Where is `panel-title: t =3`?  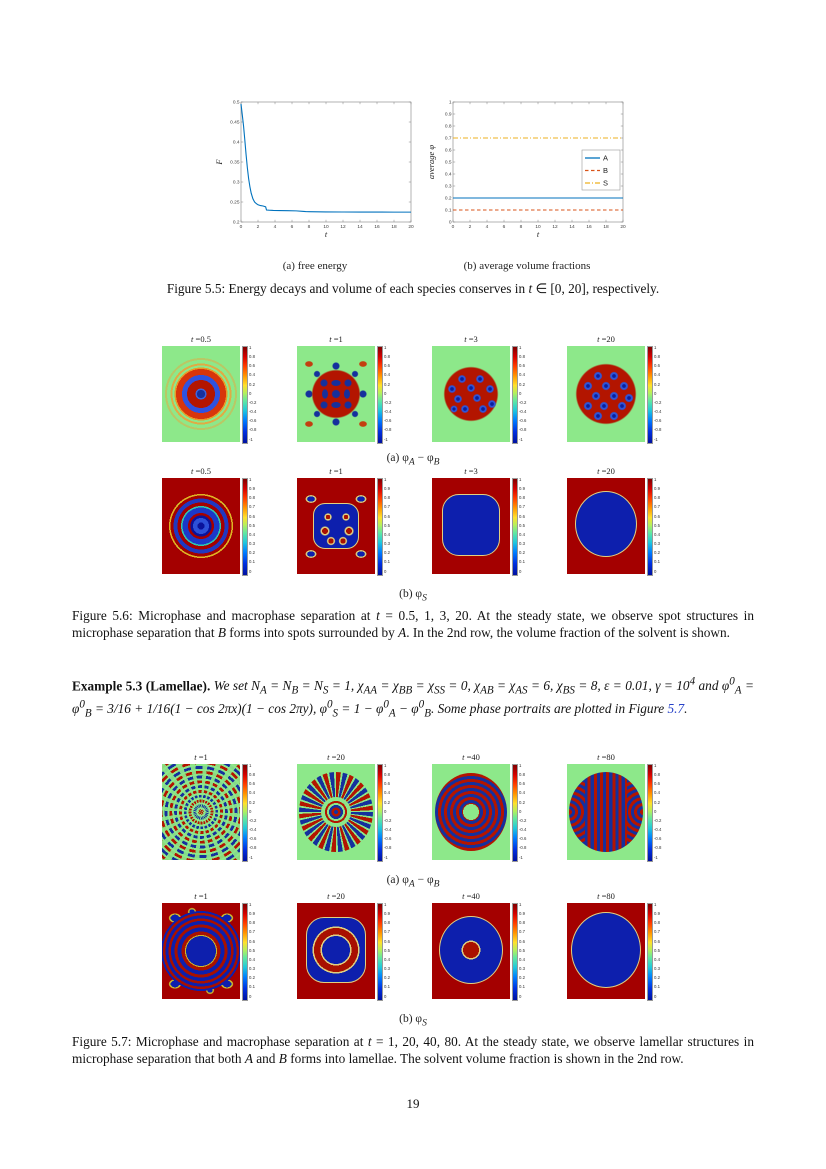
panel-title: t =3 is located at coordinates (471, 471).